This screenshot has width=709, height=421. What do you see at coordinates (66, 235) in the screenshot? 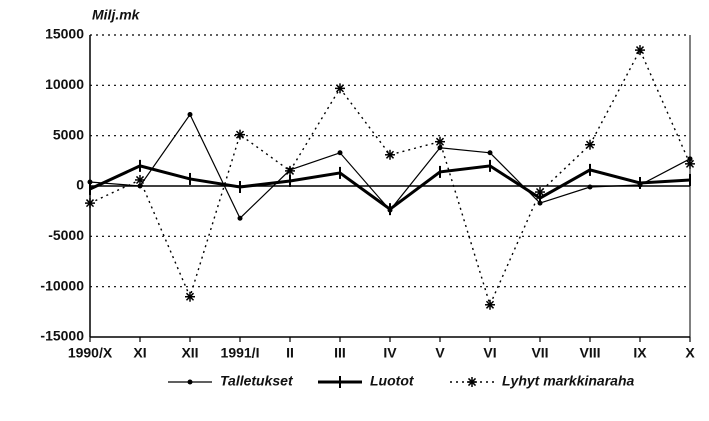
I see `y-tick-label: -5000` at bounding box center [66, 235].